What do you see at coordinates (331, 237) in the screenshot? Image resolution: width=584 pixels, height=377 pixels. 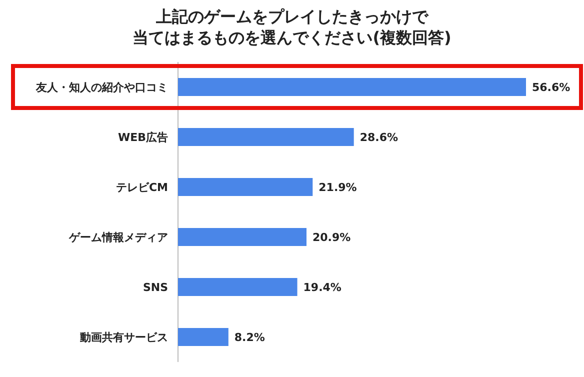 I see `data-label: 20.9%` at bounding box center [331, 237].